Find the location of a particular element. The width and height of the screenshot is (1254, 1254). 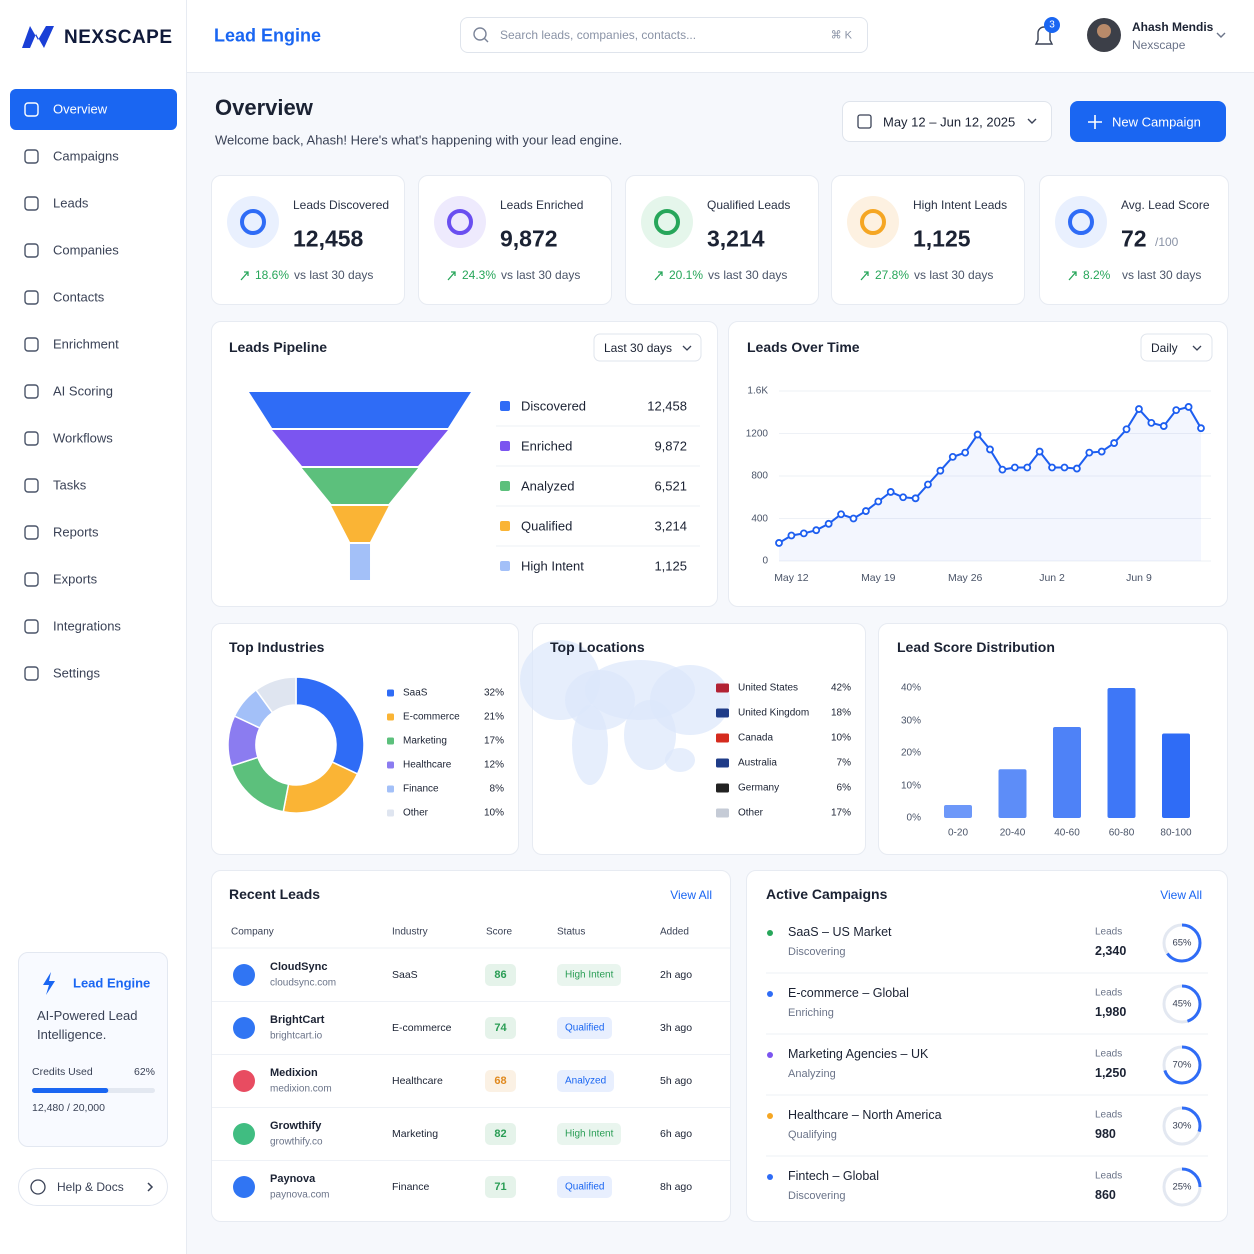

company-domain: brightcart.io is located at coordinates (296, 1036).